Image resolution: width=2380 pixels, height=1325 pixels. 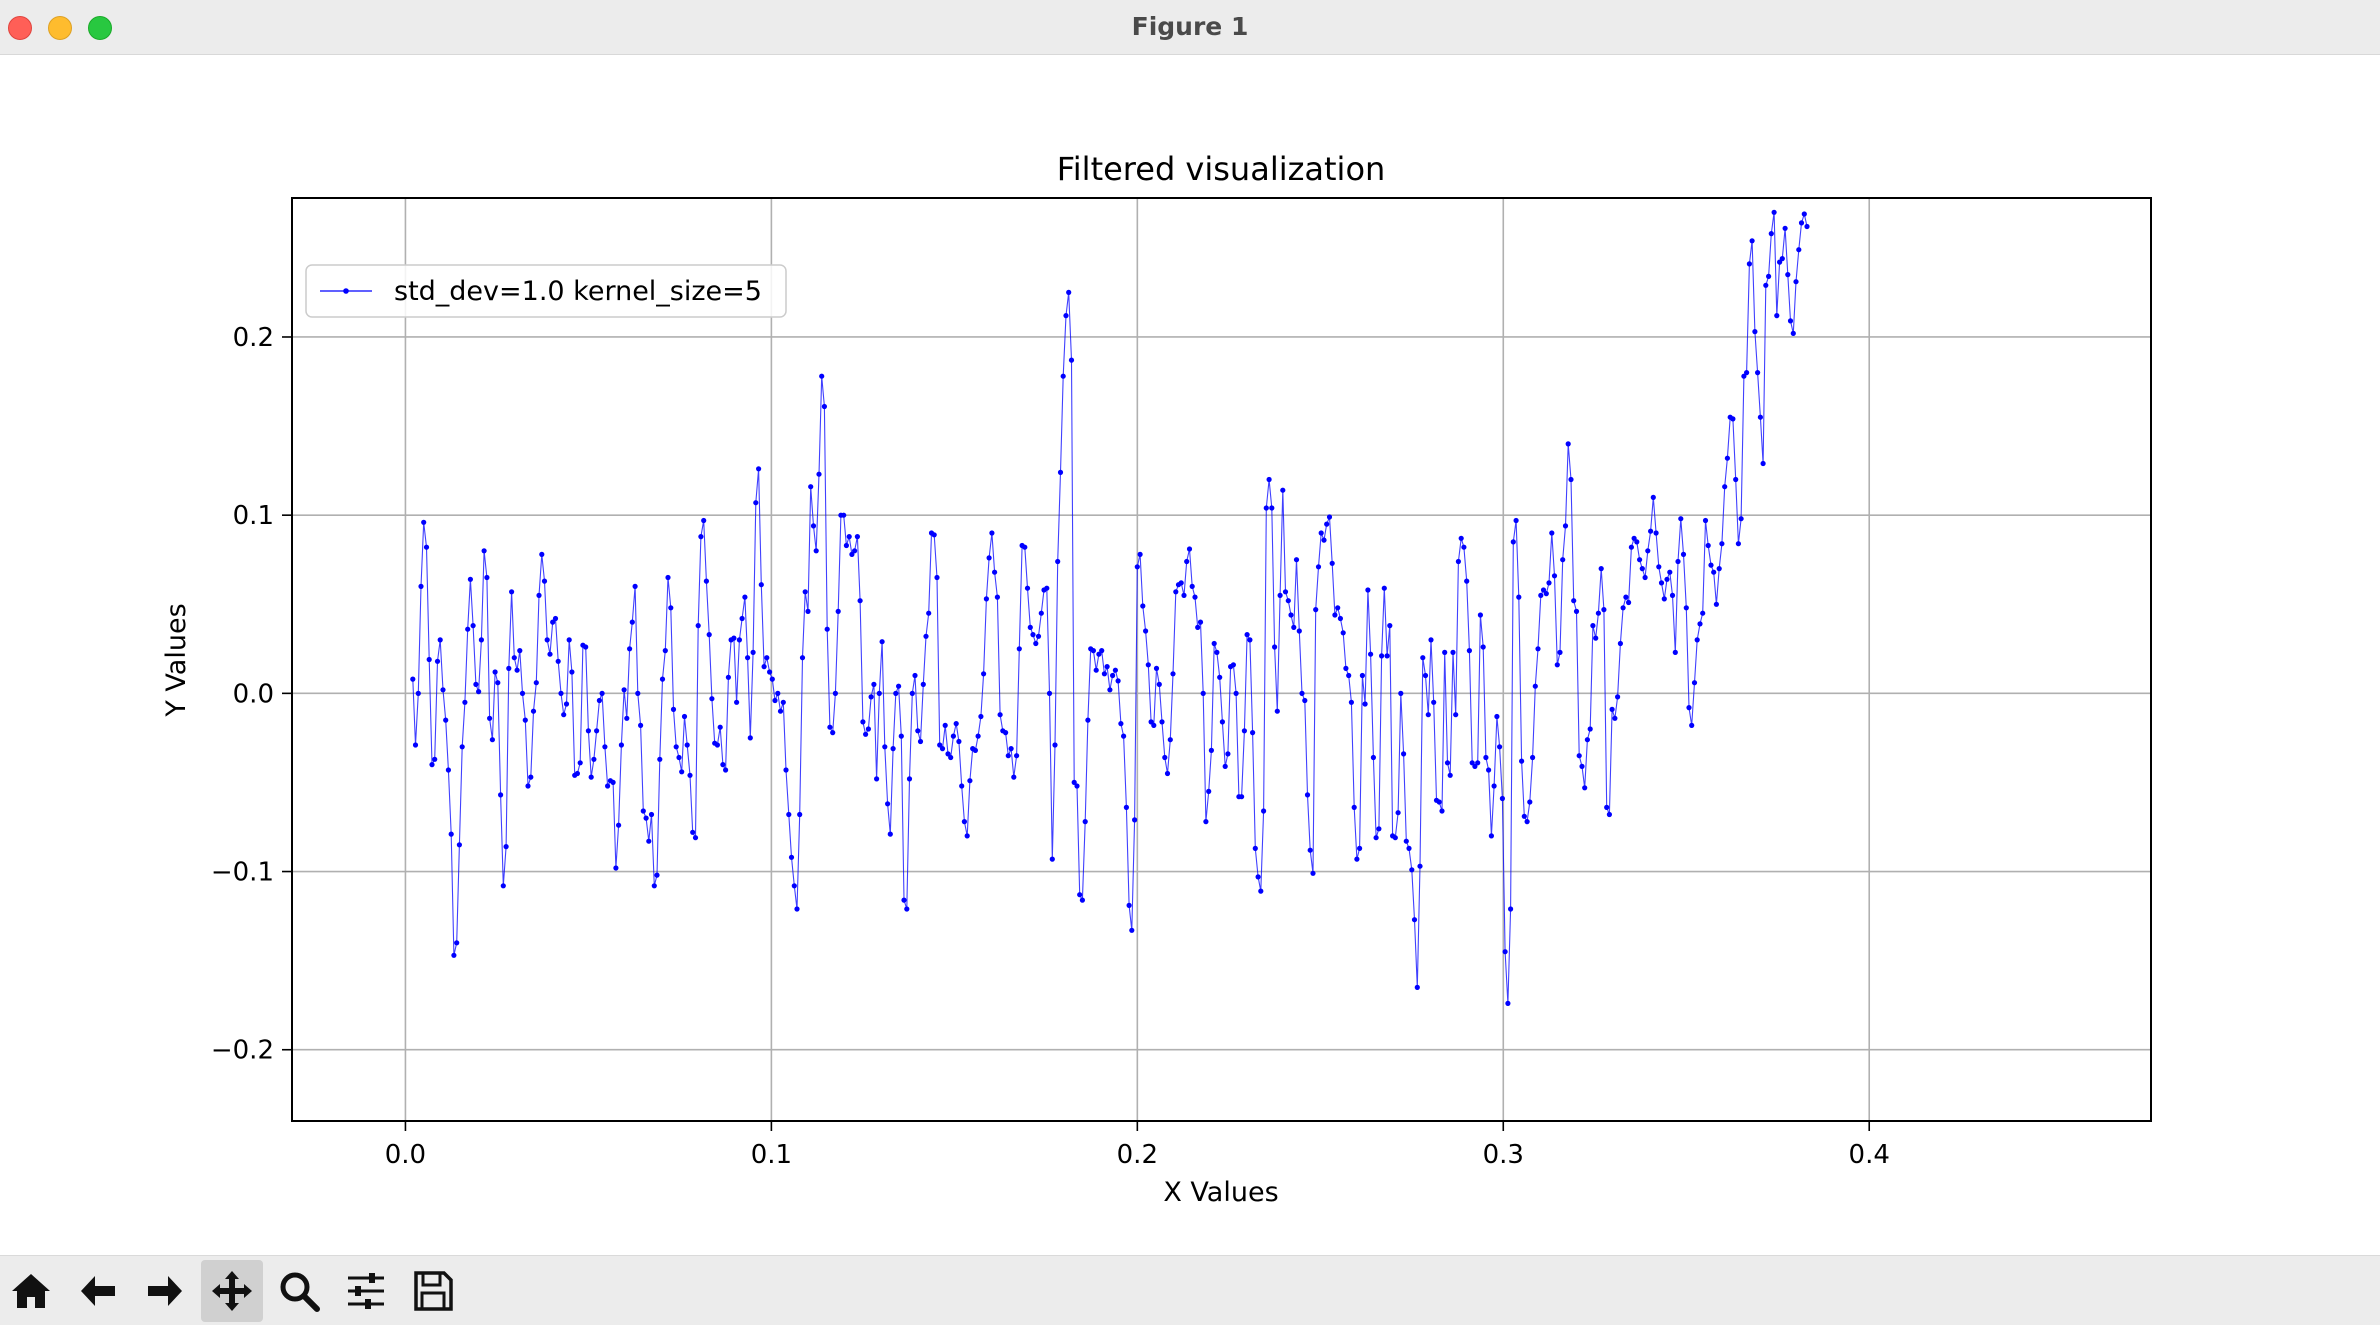 What do you see at coordinates (1190, 1290) in the screenshot?
I see `navigation-toolbar` at bounding box center [1190, 1290].